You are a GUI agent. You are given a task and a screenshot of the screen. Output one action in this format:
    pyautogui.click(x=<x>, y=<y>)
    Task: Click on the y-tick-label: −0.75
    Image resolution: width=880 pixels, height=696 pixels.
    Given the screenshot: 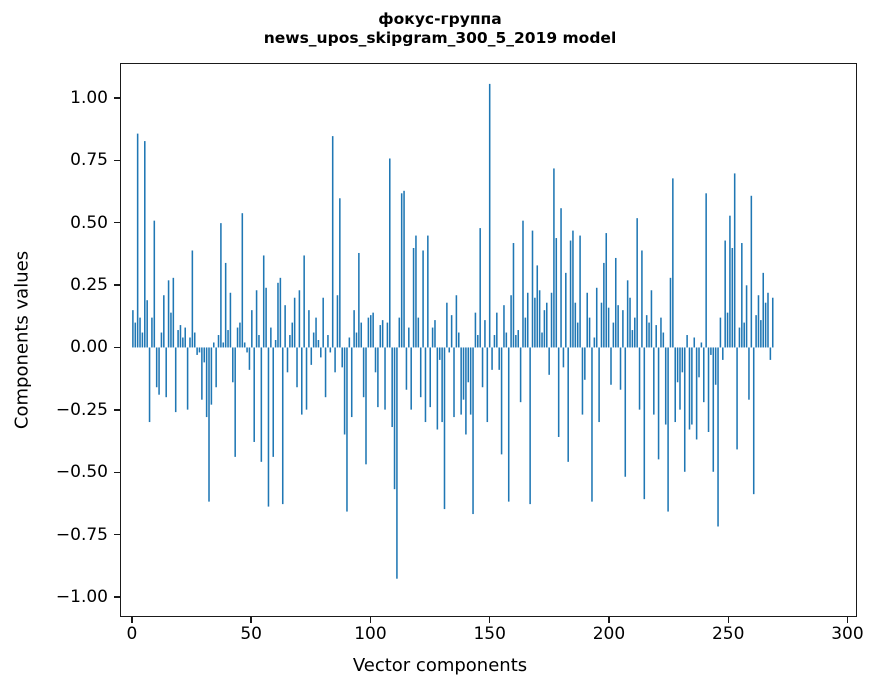 What is the action you would take?
    pyautogui.click(x=81, y=534)
    